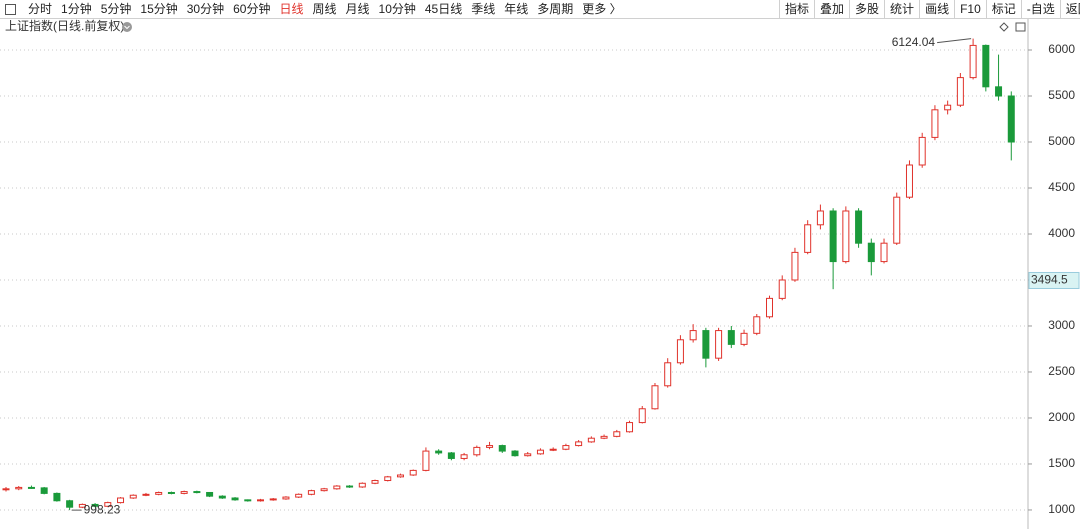  What do you see at coordinates (10, 9) in the screenshot?
I see `menu-icon` at bounding box center [10, 9].